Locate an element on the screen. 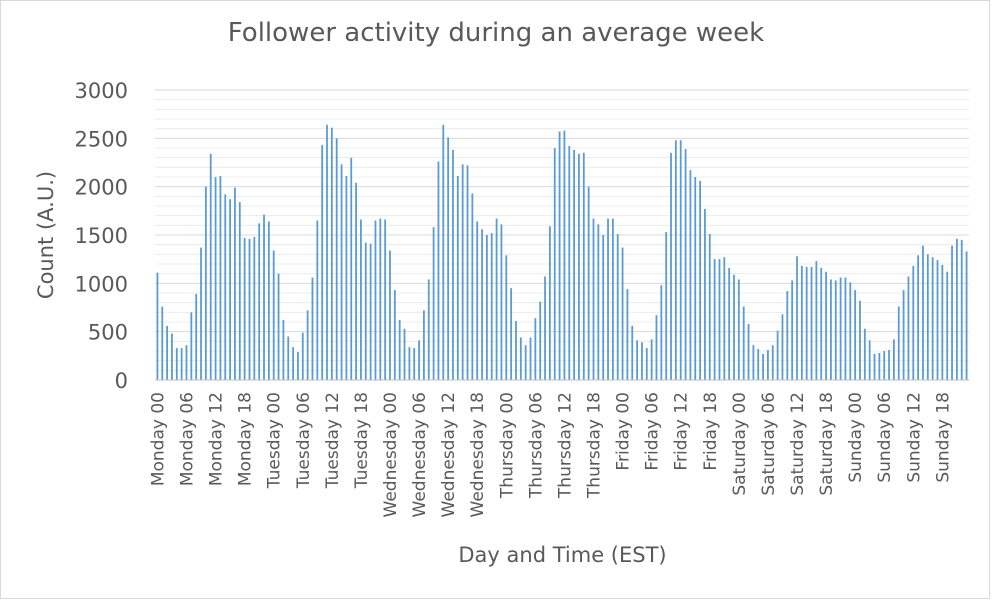 This screenshot has height=601, width=992. y-tick-label: 3000 is located at coordinates (101, 91).